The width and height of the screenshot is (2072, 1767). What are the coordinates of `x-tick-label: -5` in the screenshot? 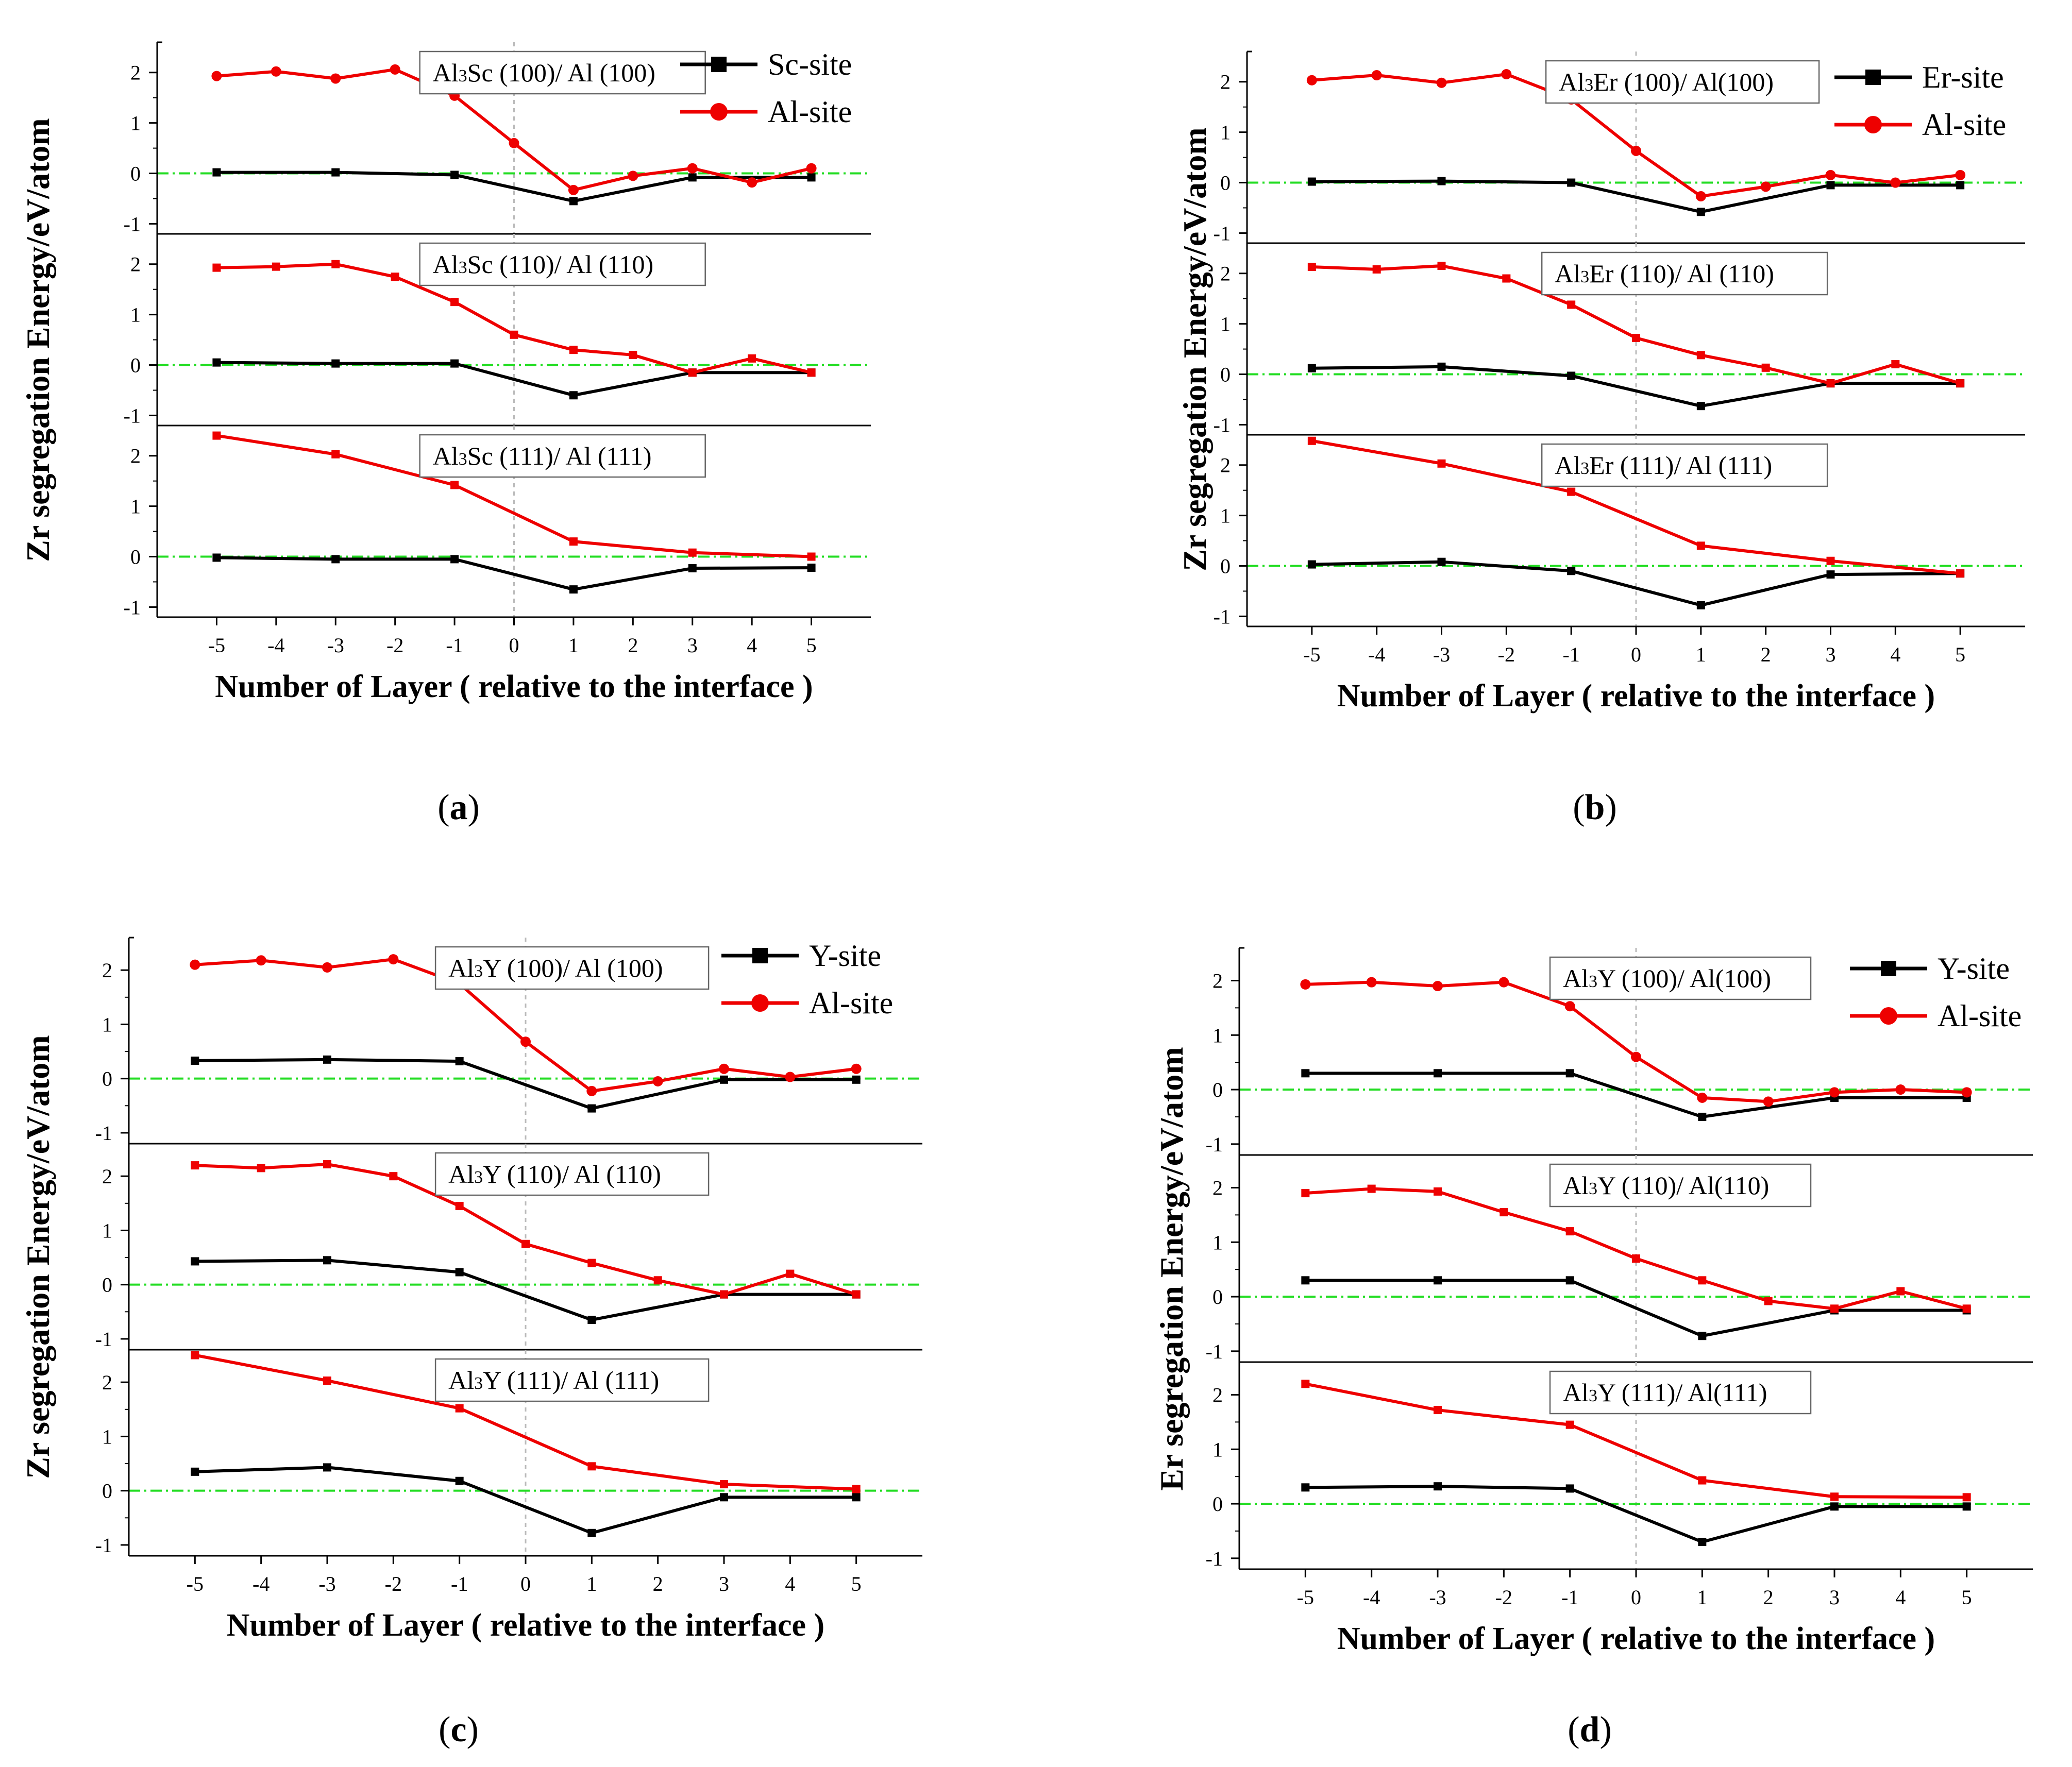 It's located at (1305, 1597).